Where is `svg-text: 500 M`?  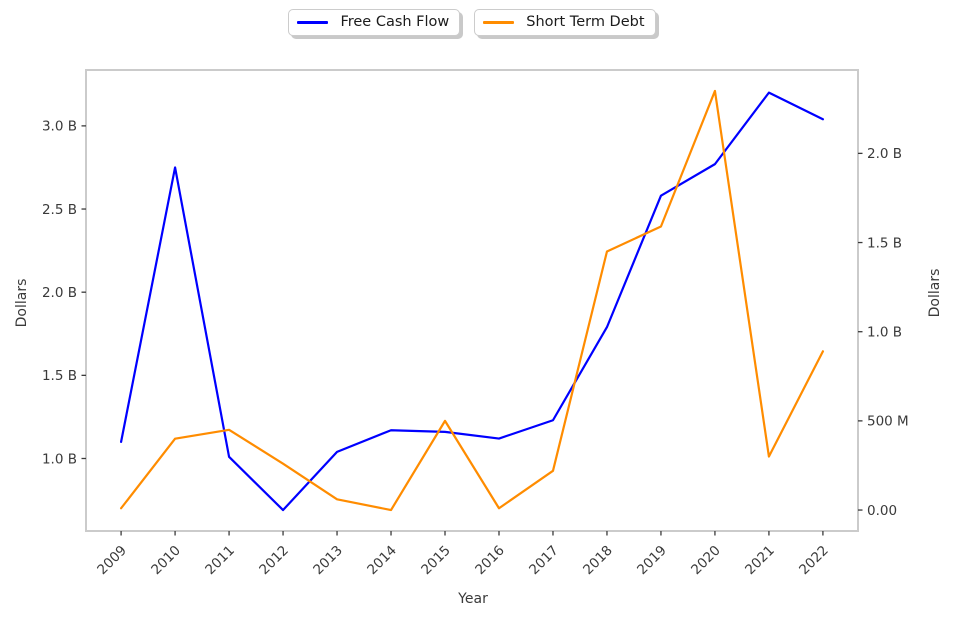 svg-text: 500 M is located at coordinates (888, 422).